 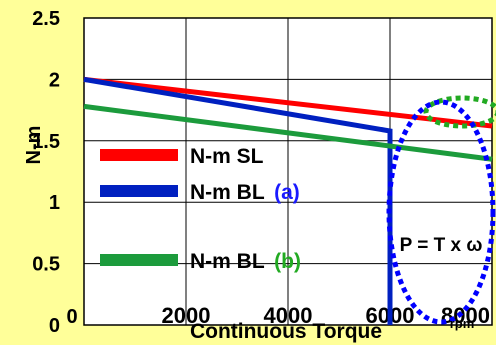 What do you see at coordinates (46, 142) in the screenshot?
I see `y-tick-label-2: 1.5` at bounding box center [46, 142].